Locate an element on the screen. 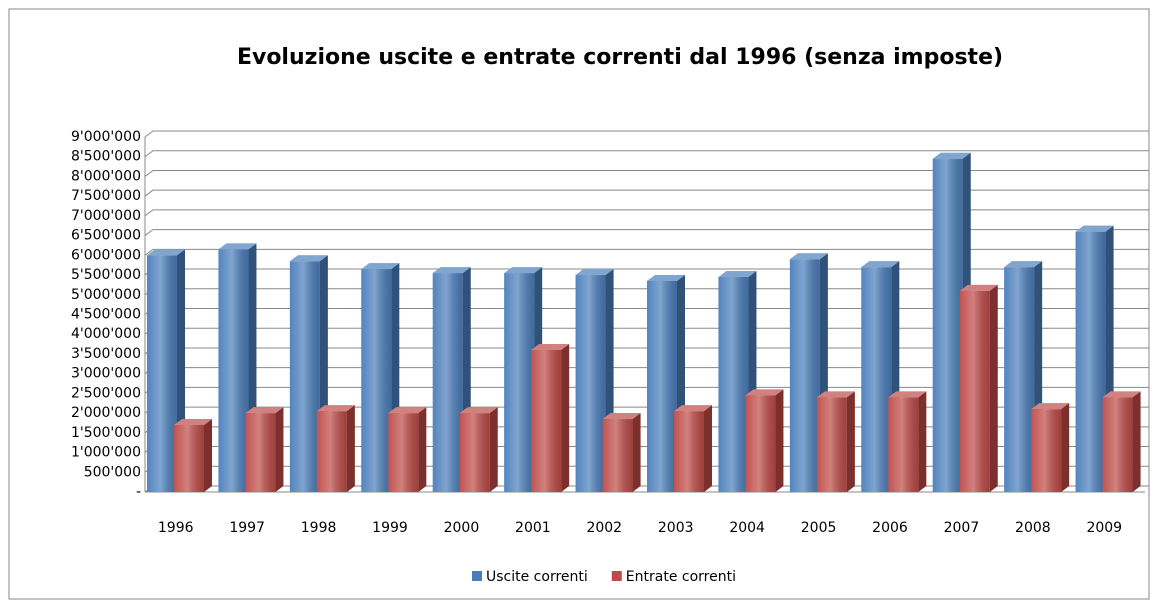 This screenshot has width=1156, height=601. y-tick-label: 6'500'000 is located at coordinates (106, 236).